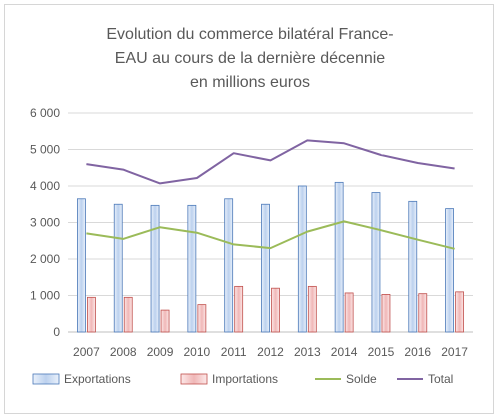  I want to click on x-tick-label-2016: 2016, so click(417, 352).